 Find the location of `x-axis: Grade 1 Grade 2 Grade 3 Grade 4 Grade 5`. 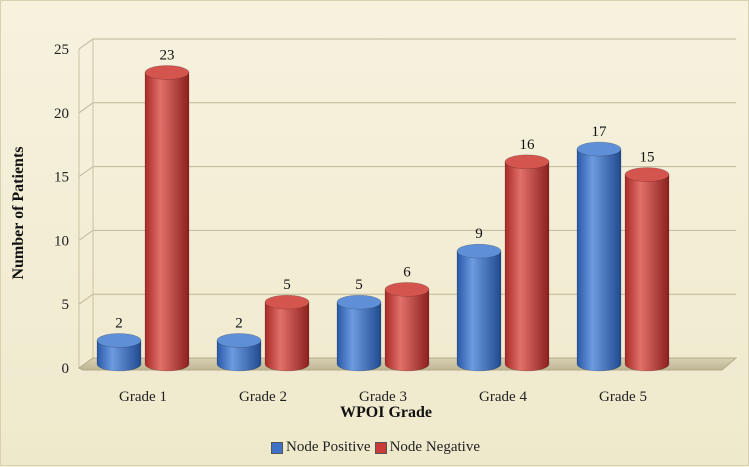

x-axis: Grade 1 Grade 2 Grade 3 Grade 4 Grade 5 is located at coordinates (383, 397).